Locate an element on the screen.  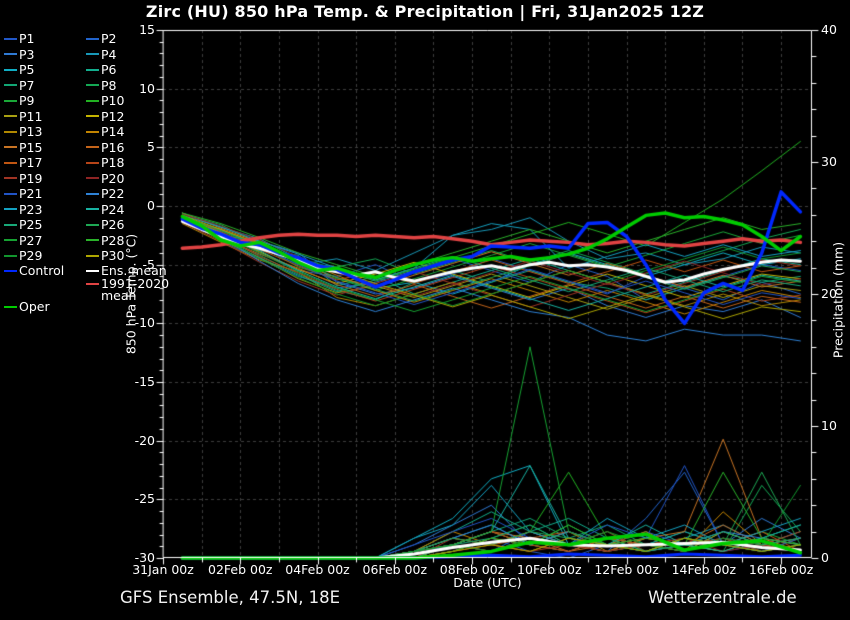
p19-line-swatch is located at coordinates (10, 178).